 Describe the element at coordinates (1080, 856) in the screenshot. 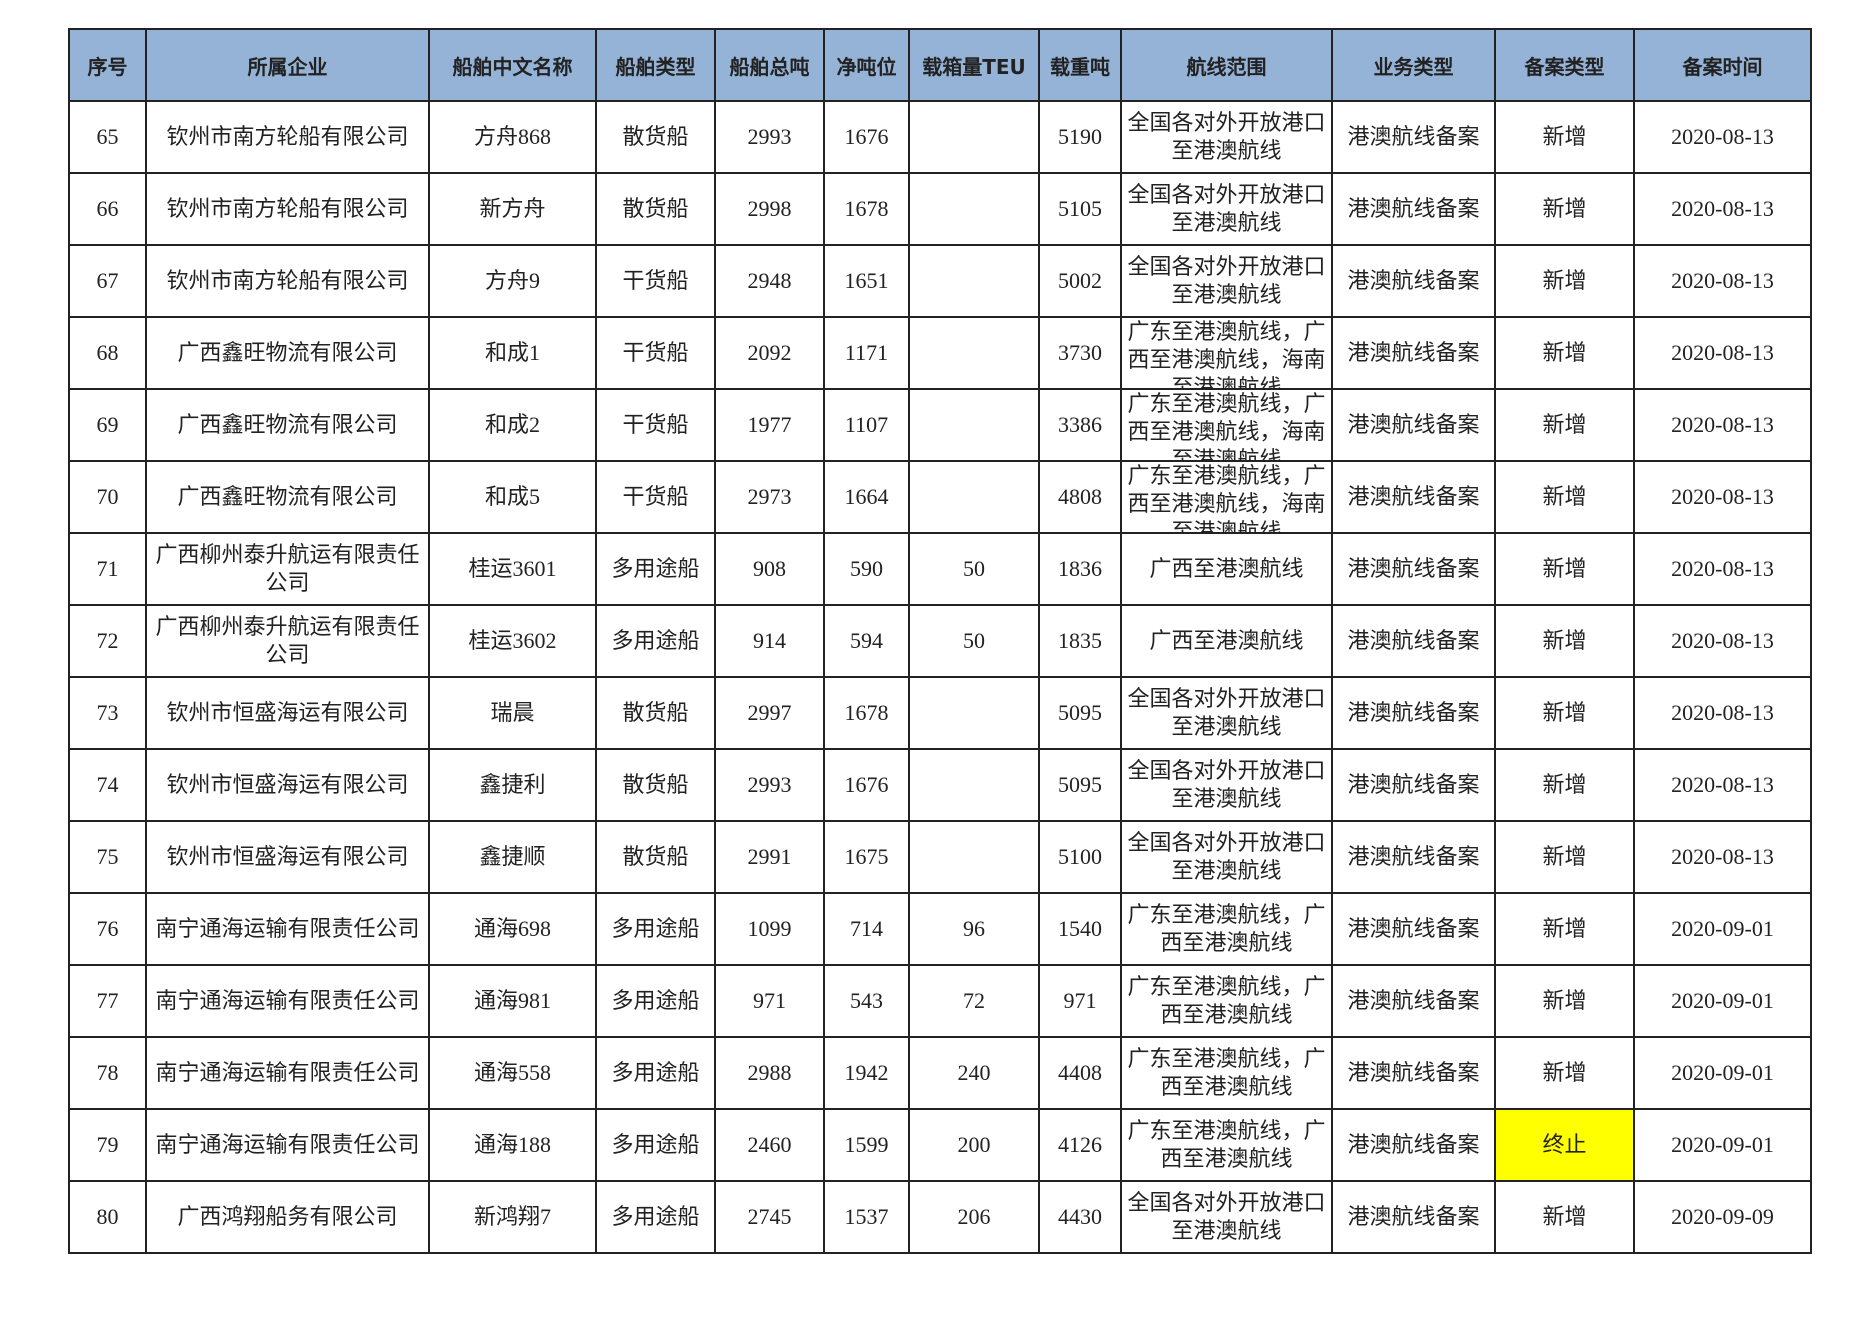

I see `cell-text: 5100` at that location.